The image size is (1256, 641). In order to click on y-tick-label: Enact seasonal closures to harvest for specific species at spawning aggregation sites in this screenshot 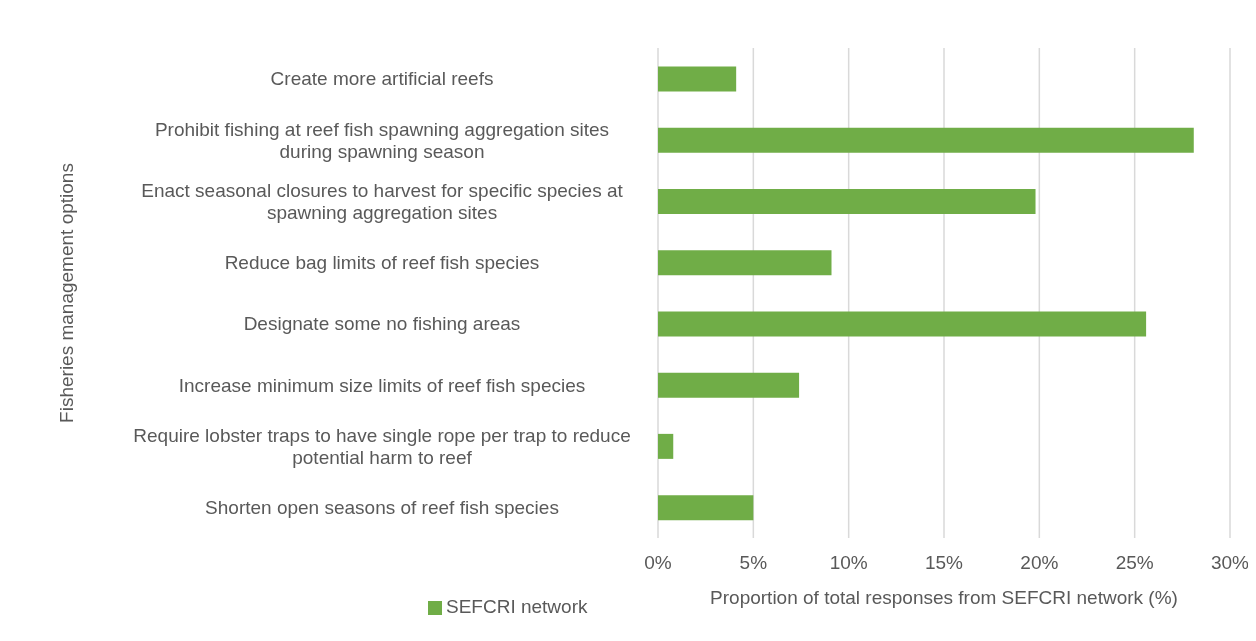, I will do `click(382, 201)`.